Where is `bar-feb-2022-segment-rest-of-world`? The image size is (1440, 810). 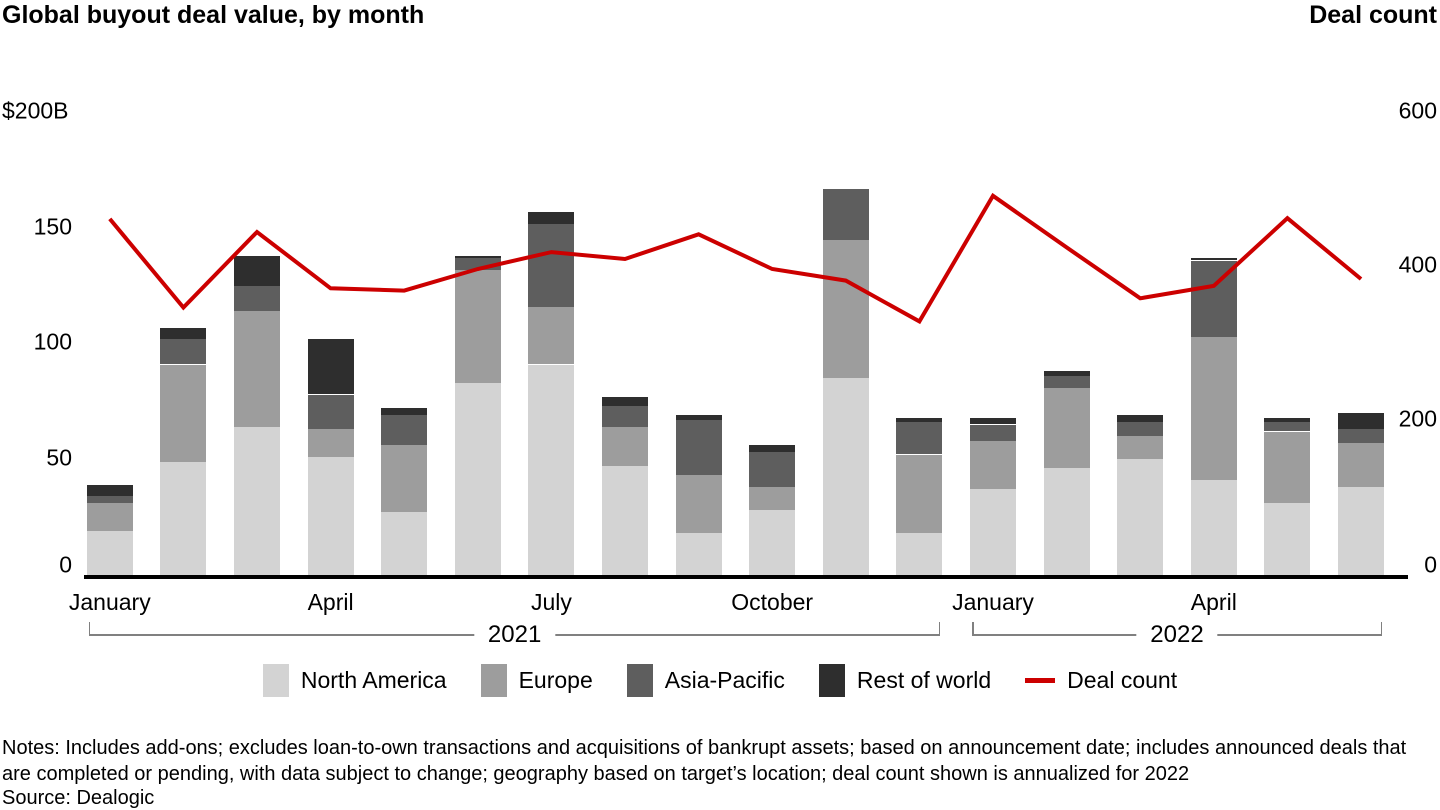
bar-feb-2022-segment-rest-of-world is located at coordinates (1066, 373).